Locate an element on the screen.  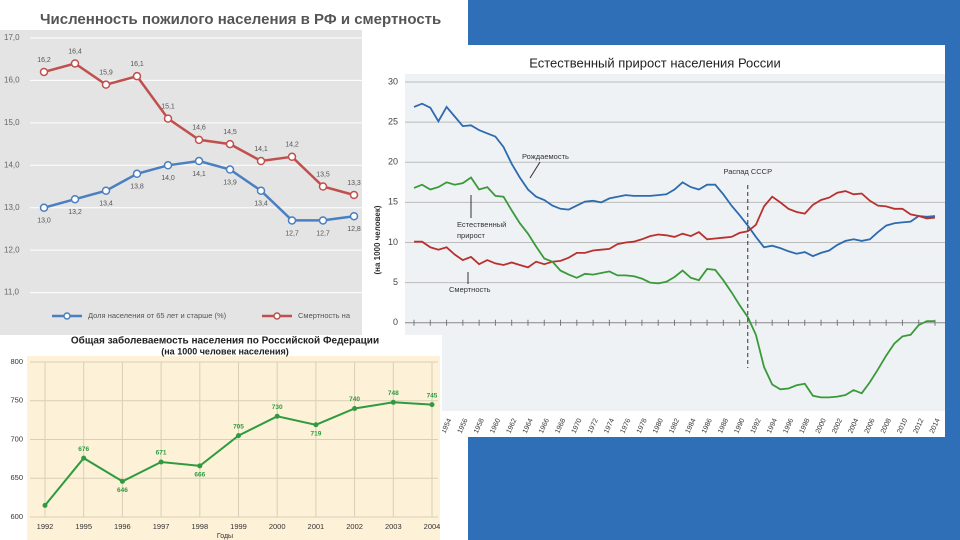
legend-marker is located at coordinates (67, 316).